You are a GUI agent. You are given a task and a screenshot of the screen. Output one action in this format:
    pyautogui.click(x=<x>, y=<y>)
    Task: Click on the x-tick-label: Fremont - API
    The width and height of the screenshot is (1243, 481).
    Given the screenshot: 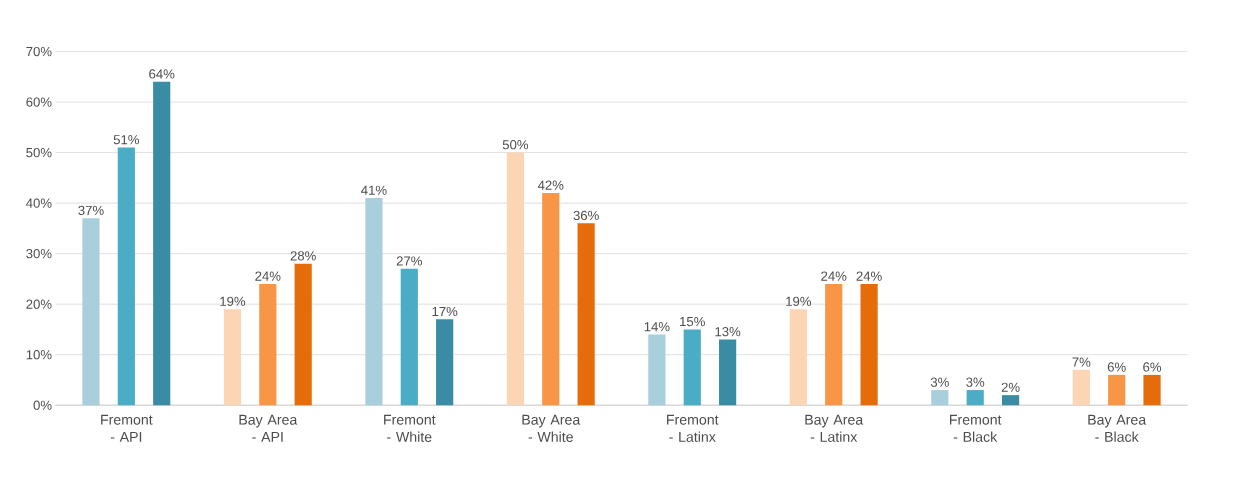 What is the action you would take?
    pyautogui.click(x=127, y=428)
    